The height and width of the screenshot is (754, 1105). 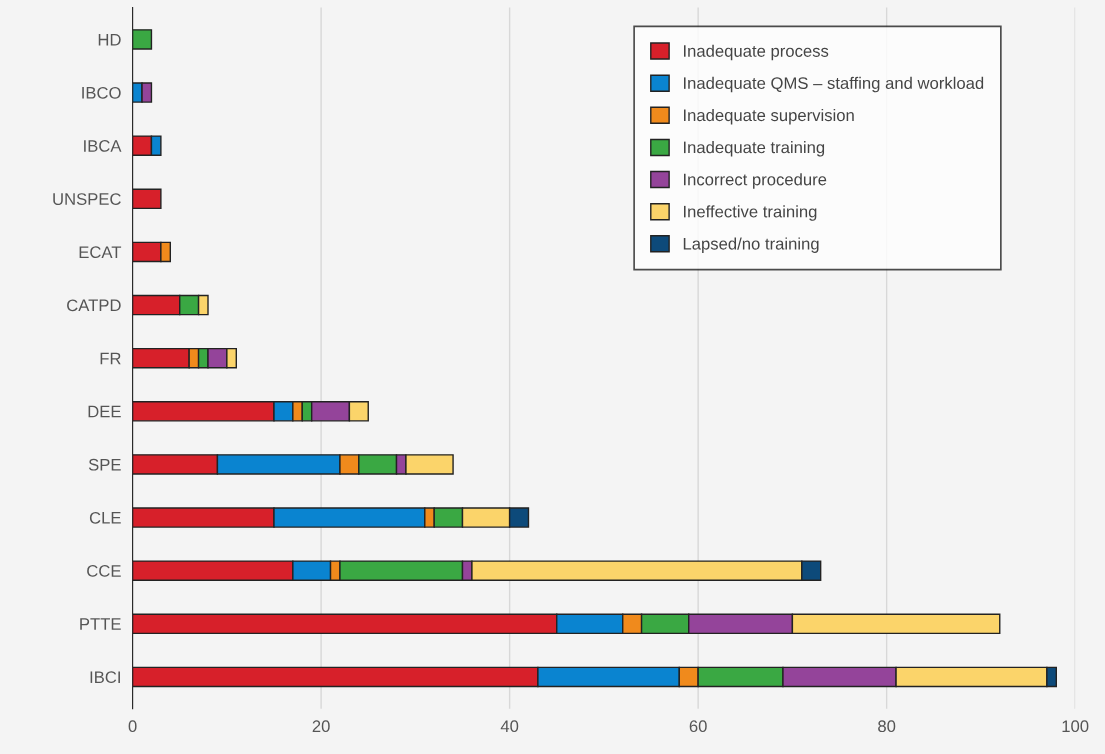 What do you see at coordinates (132, 726) in the screenshot?
I see `x-tick-label: 0` at bounding box center [132, 726].